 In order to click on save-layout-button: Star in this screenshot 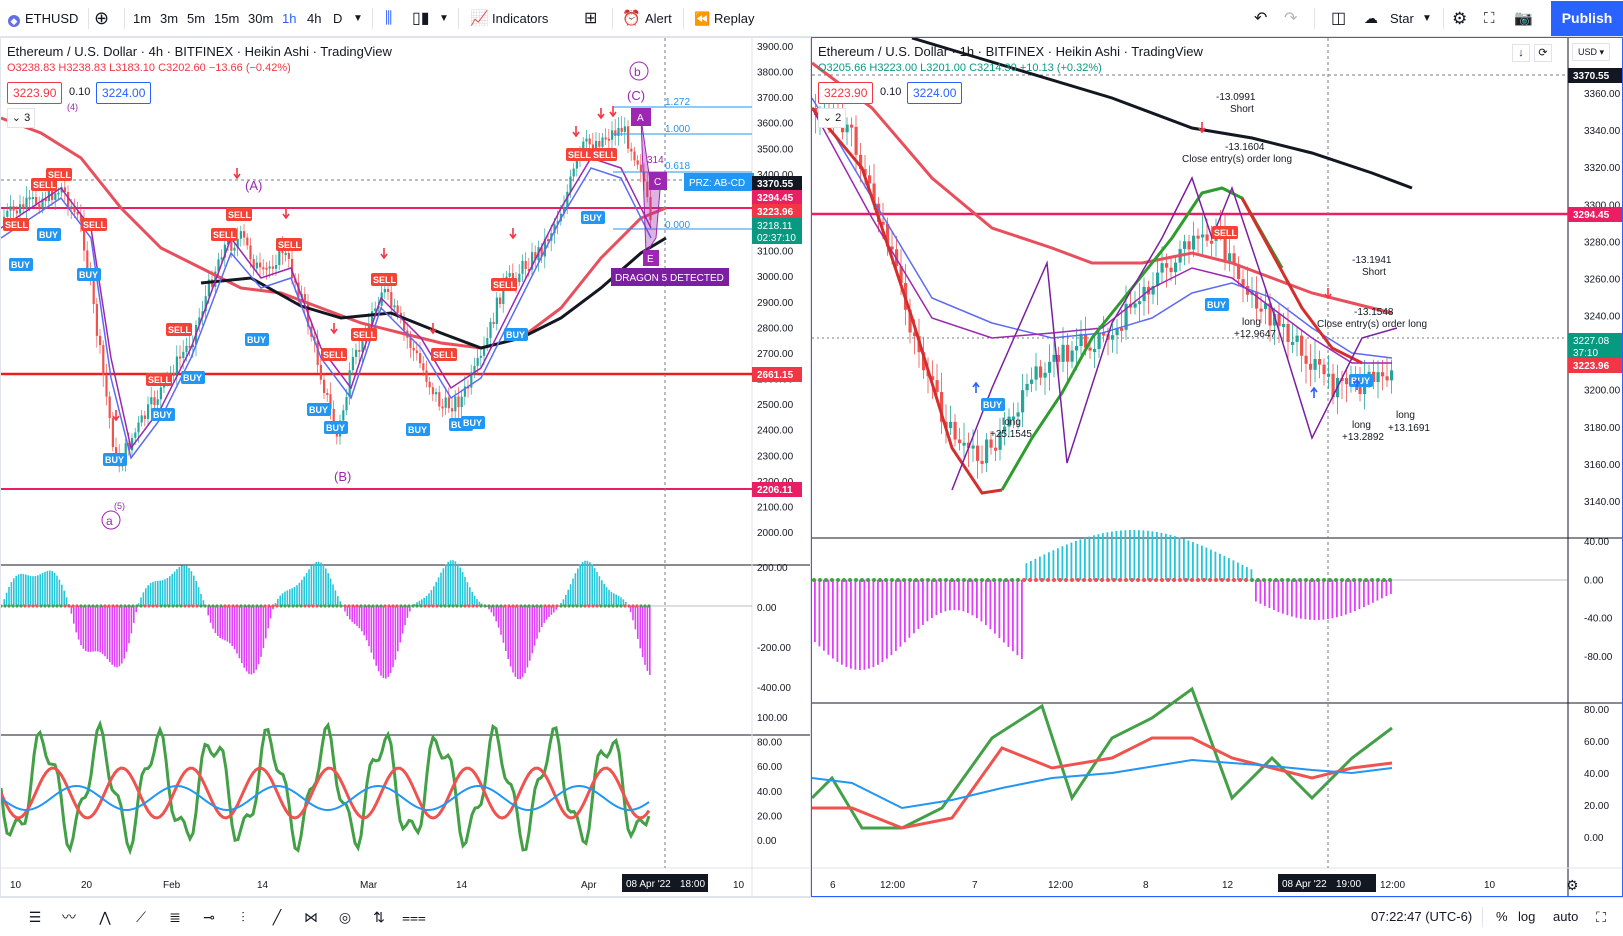, I will do `click(1402, 18)`.